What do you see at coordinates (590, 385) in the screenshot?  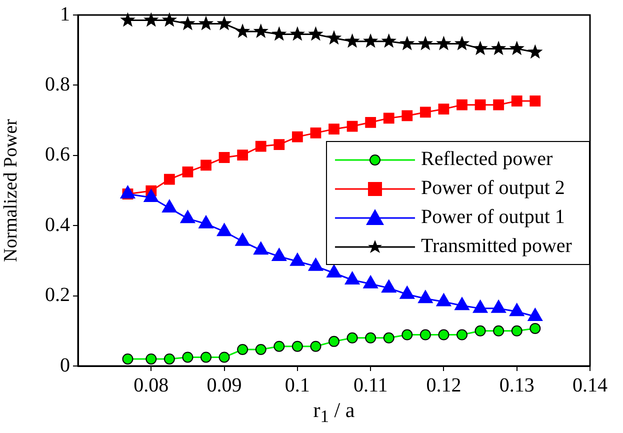 I see `x-tick-label: 0.14` at bounding box center [590, 385].